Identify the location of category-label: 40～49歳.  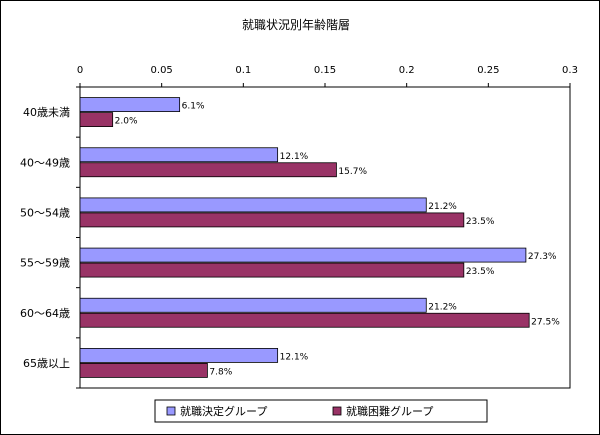
(45, 162).